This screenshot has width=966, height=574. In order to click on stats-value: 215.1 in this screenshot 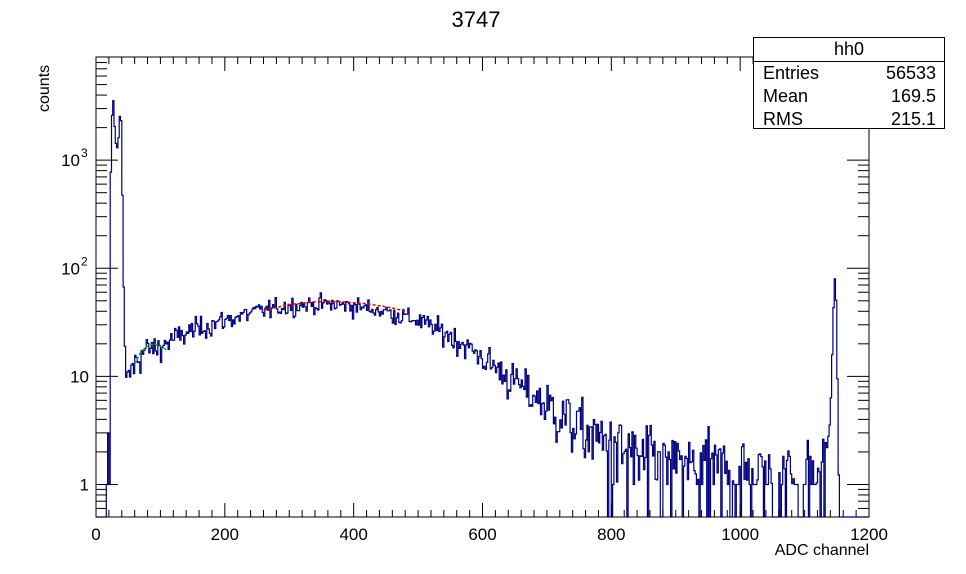, I will do `click(913, 119)`.